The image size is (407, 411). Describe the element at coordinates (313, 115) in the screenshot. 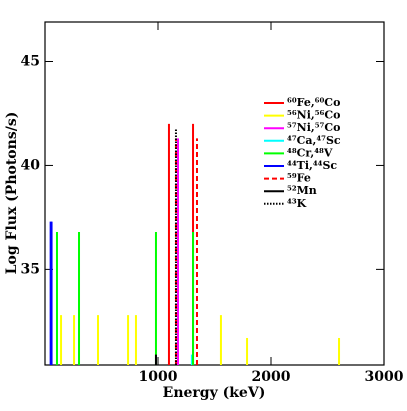

I see `legend-label: ⁵⁶Ni,⁵⁶Co` at that location.